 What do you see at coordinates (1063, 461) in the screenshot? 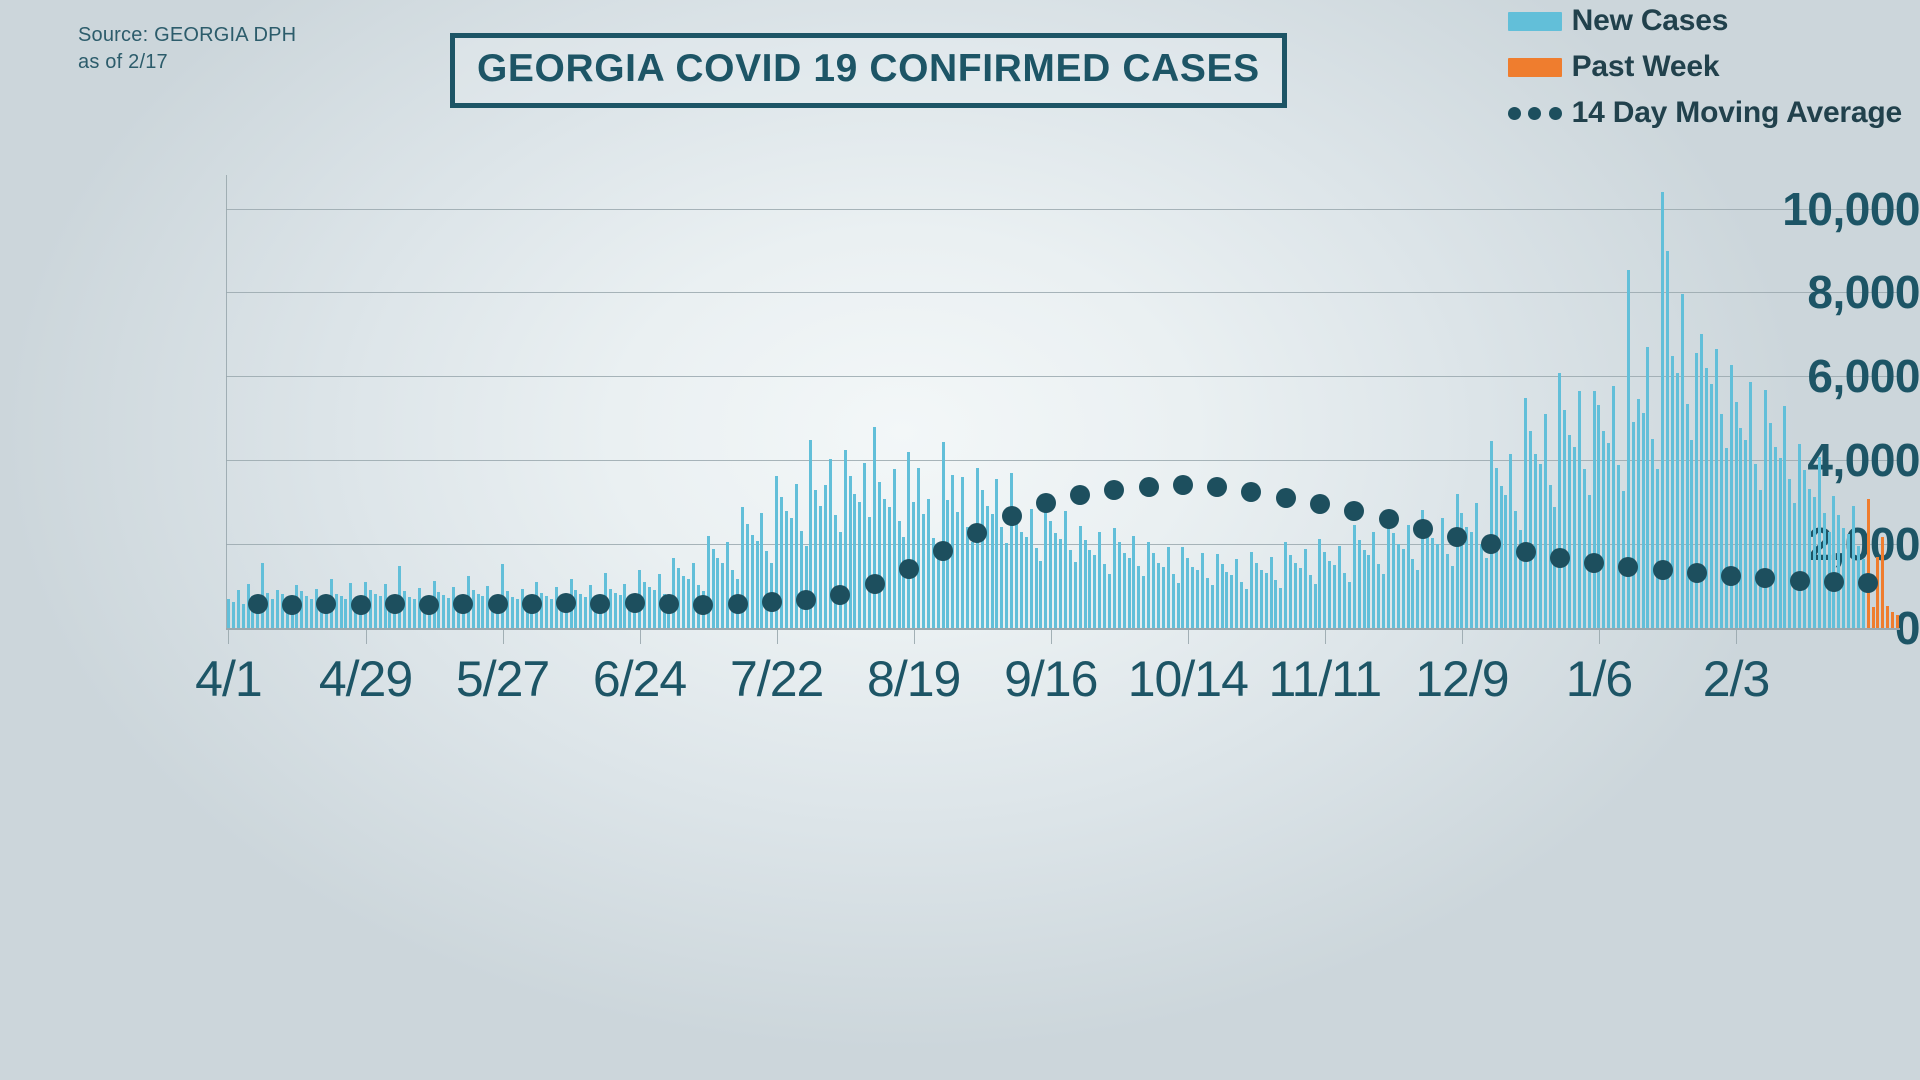
I see `gridline` at bounding box center [1063, 461].